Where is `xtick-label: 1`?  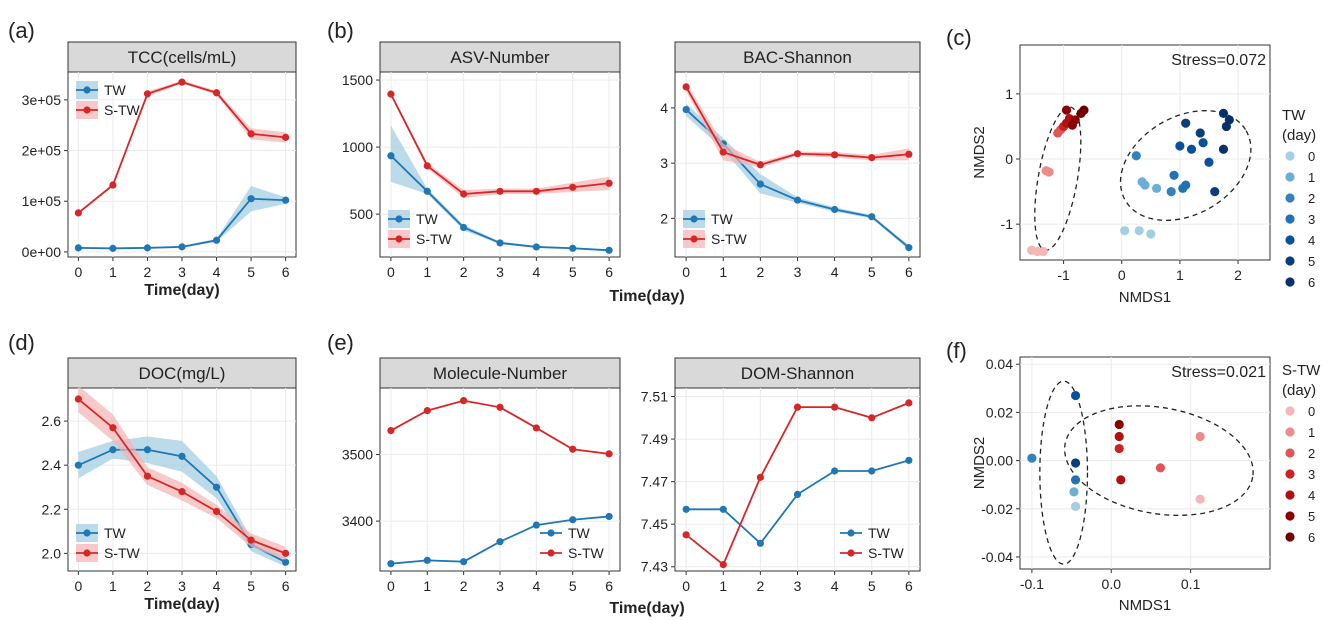
xtick-label: 1 is located at coordinates (427, 586).